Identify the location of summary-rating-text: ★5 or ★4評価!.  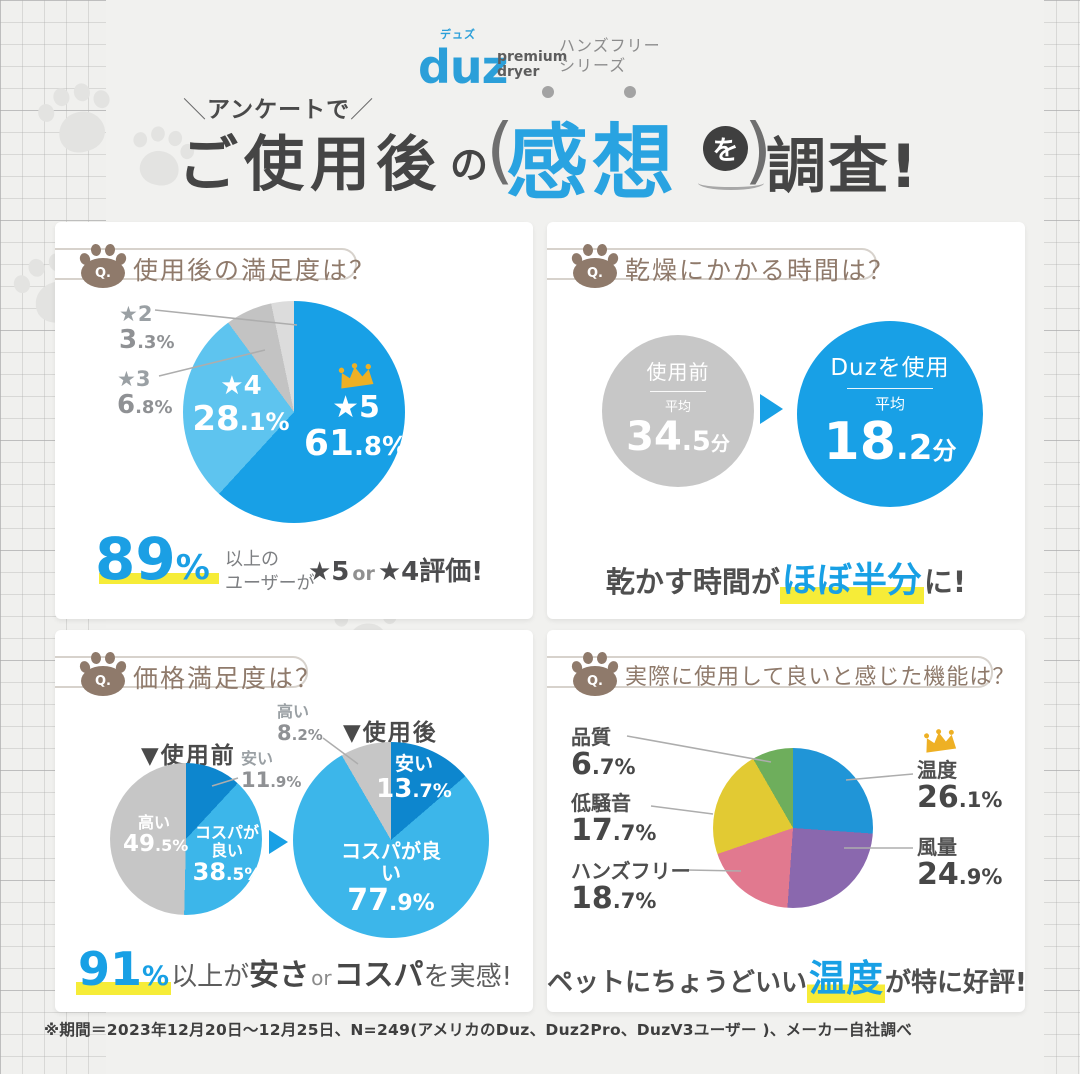
(396, 572).